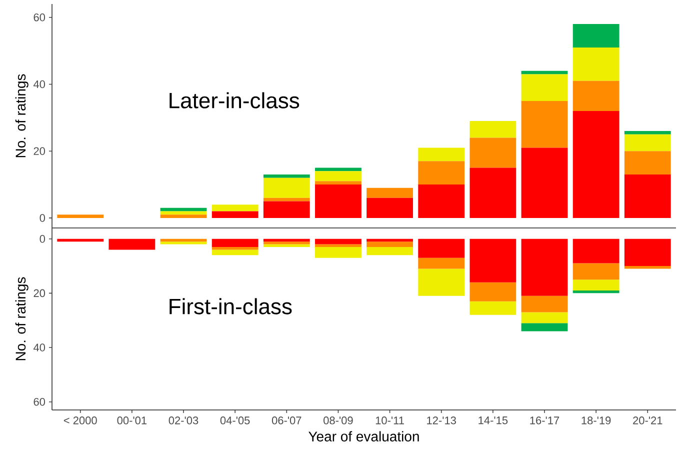 The image size is (681, 462). I want to click on x-axis-title: Year of evaluation, so click(363, 436).